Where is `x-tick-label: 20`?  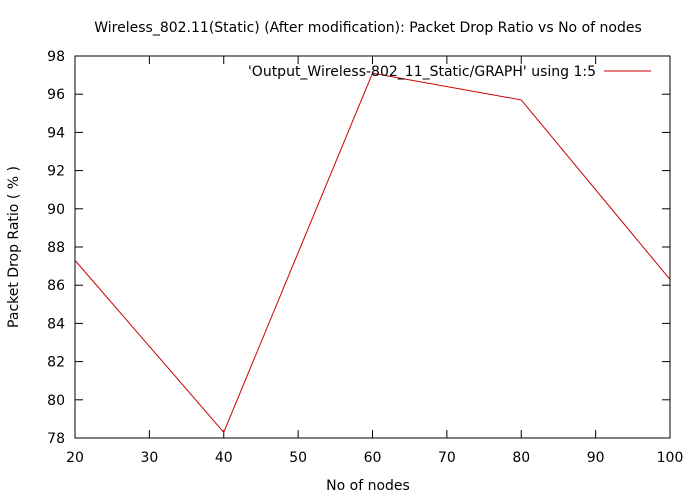 x-tick-label: 20 is located at coordinates (75, 458).